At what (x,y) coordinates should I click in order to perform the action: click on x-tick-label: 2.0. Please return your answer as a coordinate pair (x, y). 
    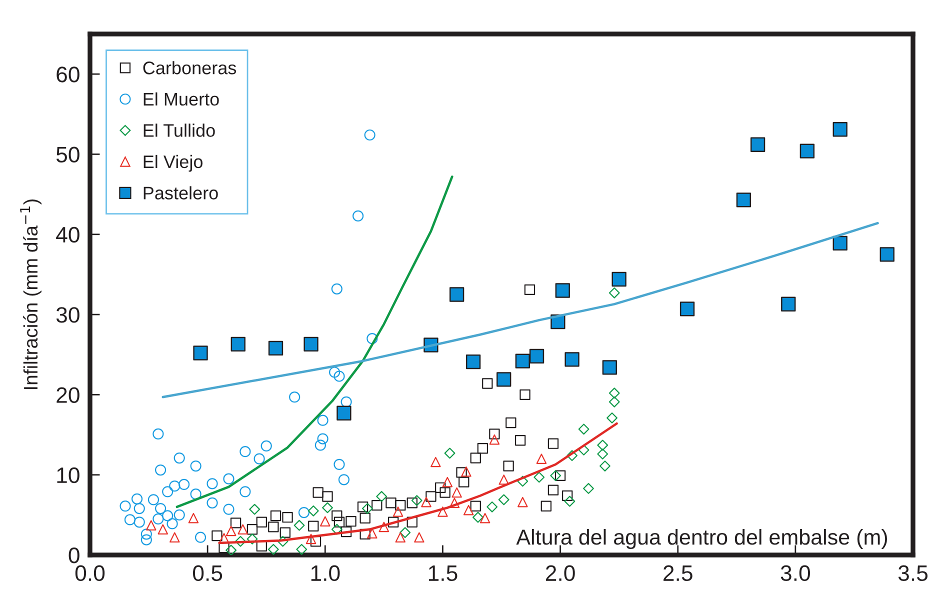
    Looking at the image, I should click on (560, 573).